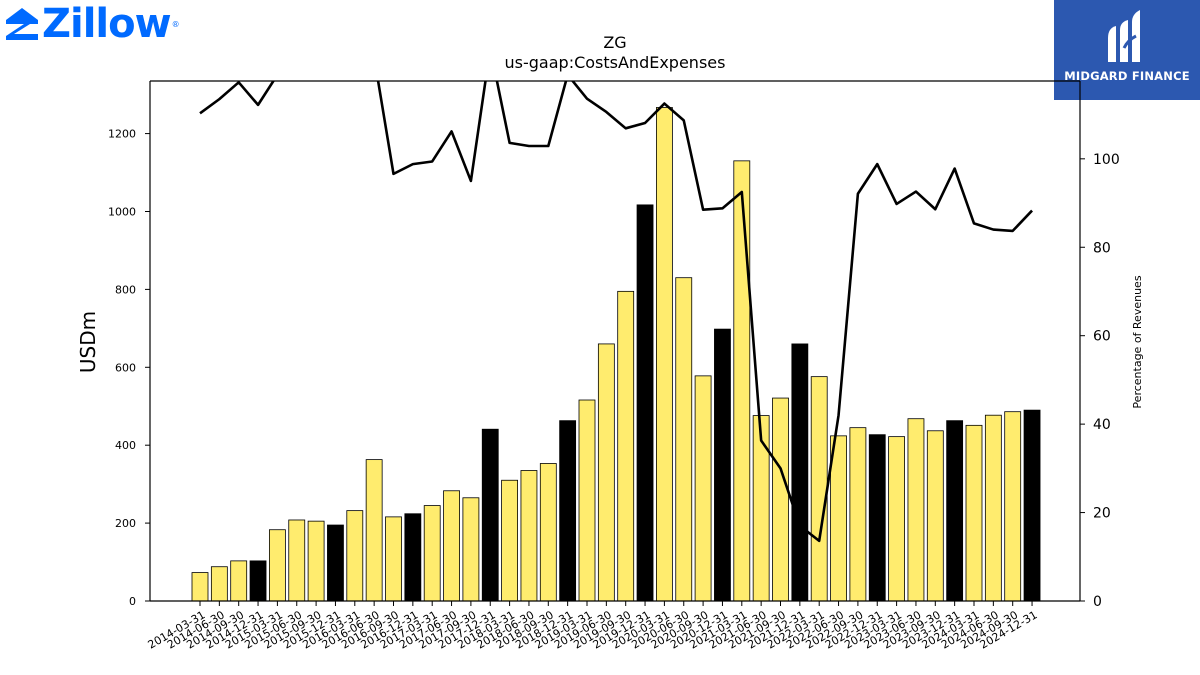 Image resolution: width=1200 pixels, height=675 pixels. I want to click on y-tick-label: 200, so click(125, 523).